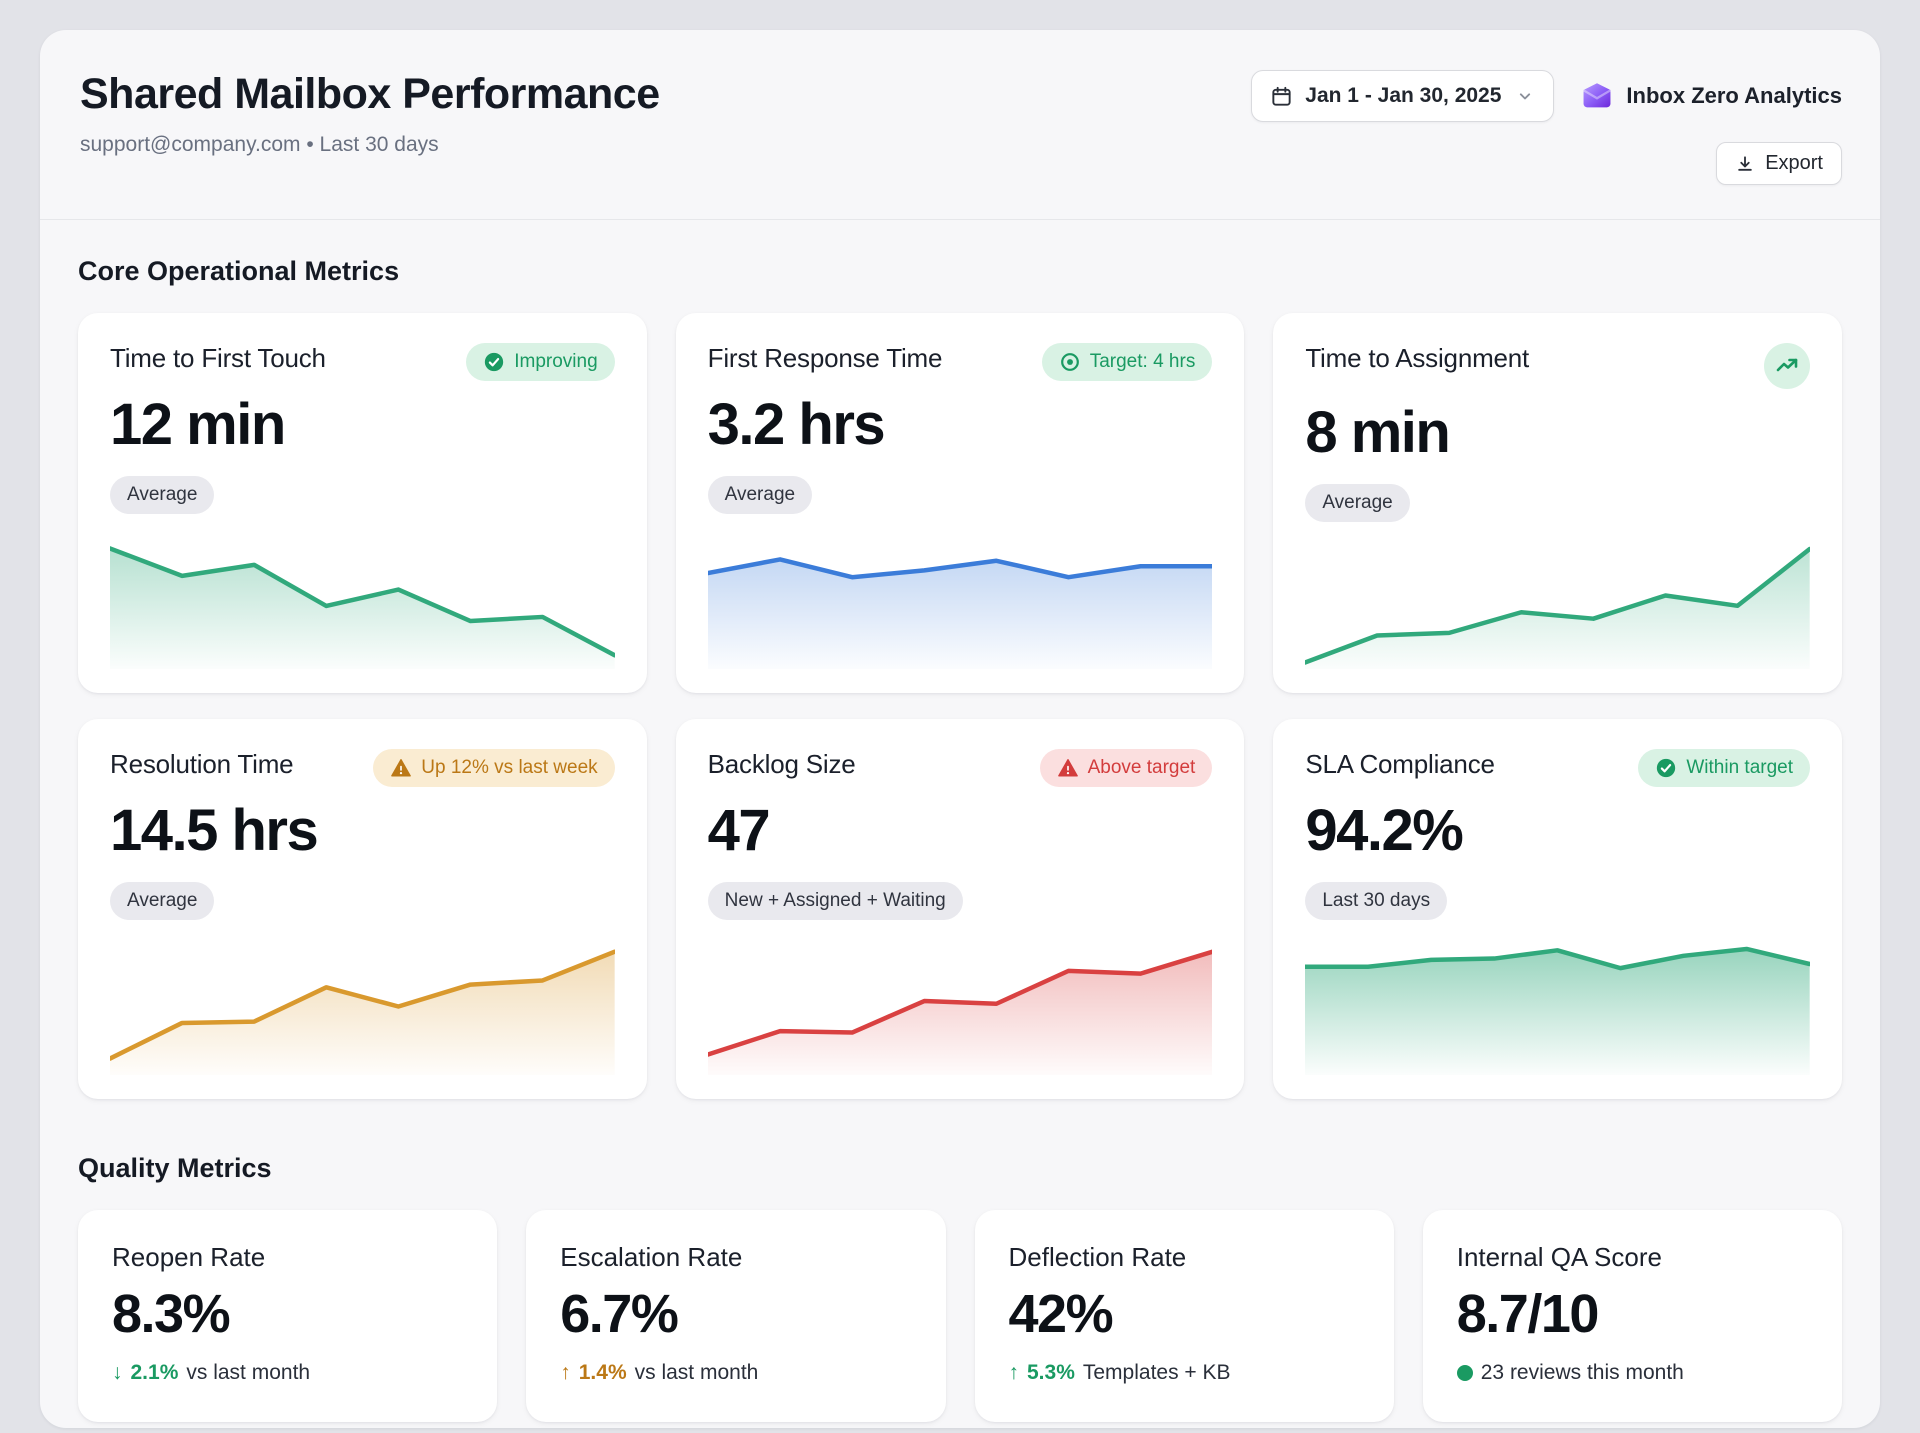  What do you see at coordinates (239, 271) in the screenshot?
I see `section-heading-core-metrics: Core Operational Metrics` at bounding box center [239, 271].